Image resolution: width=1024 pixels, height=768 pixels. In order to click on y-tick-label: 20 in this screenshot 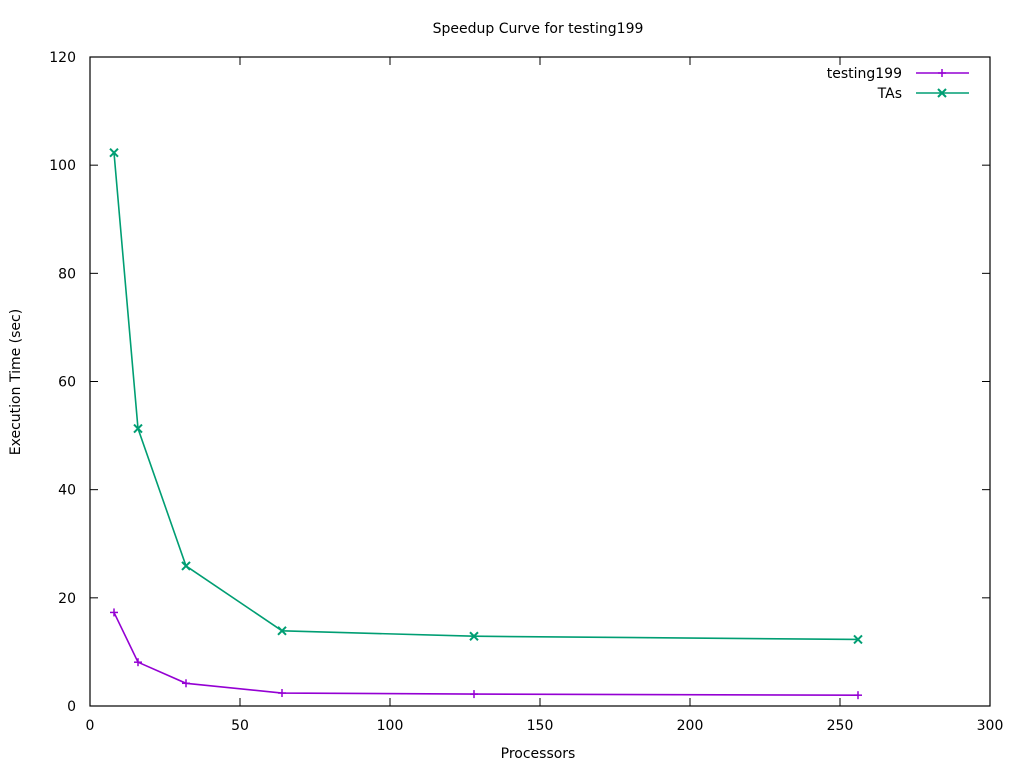, I will do `click(67, 599)`.